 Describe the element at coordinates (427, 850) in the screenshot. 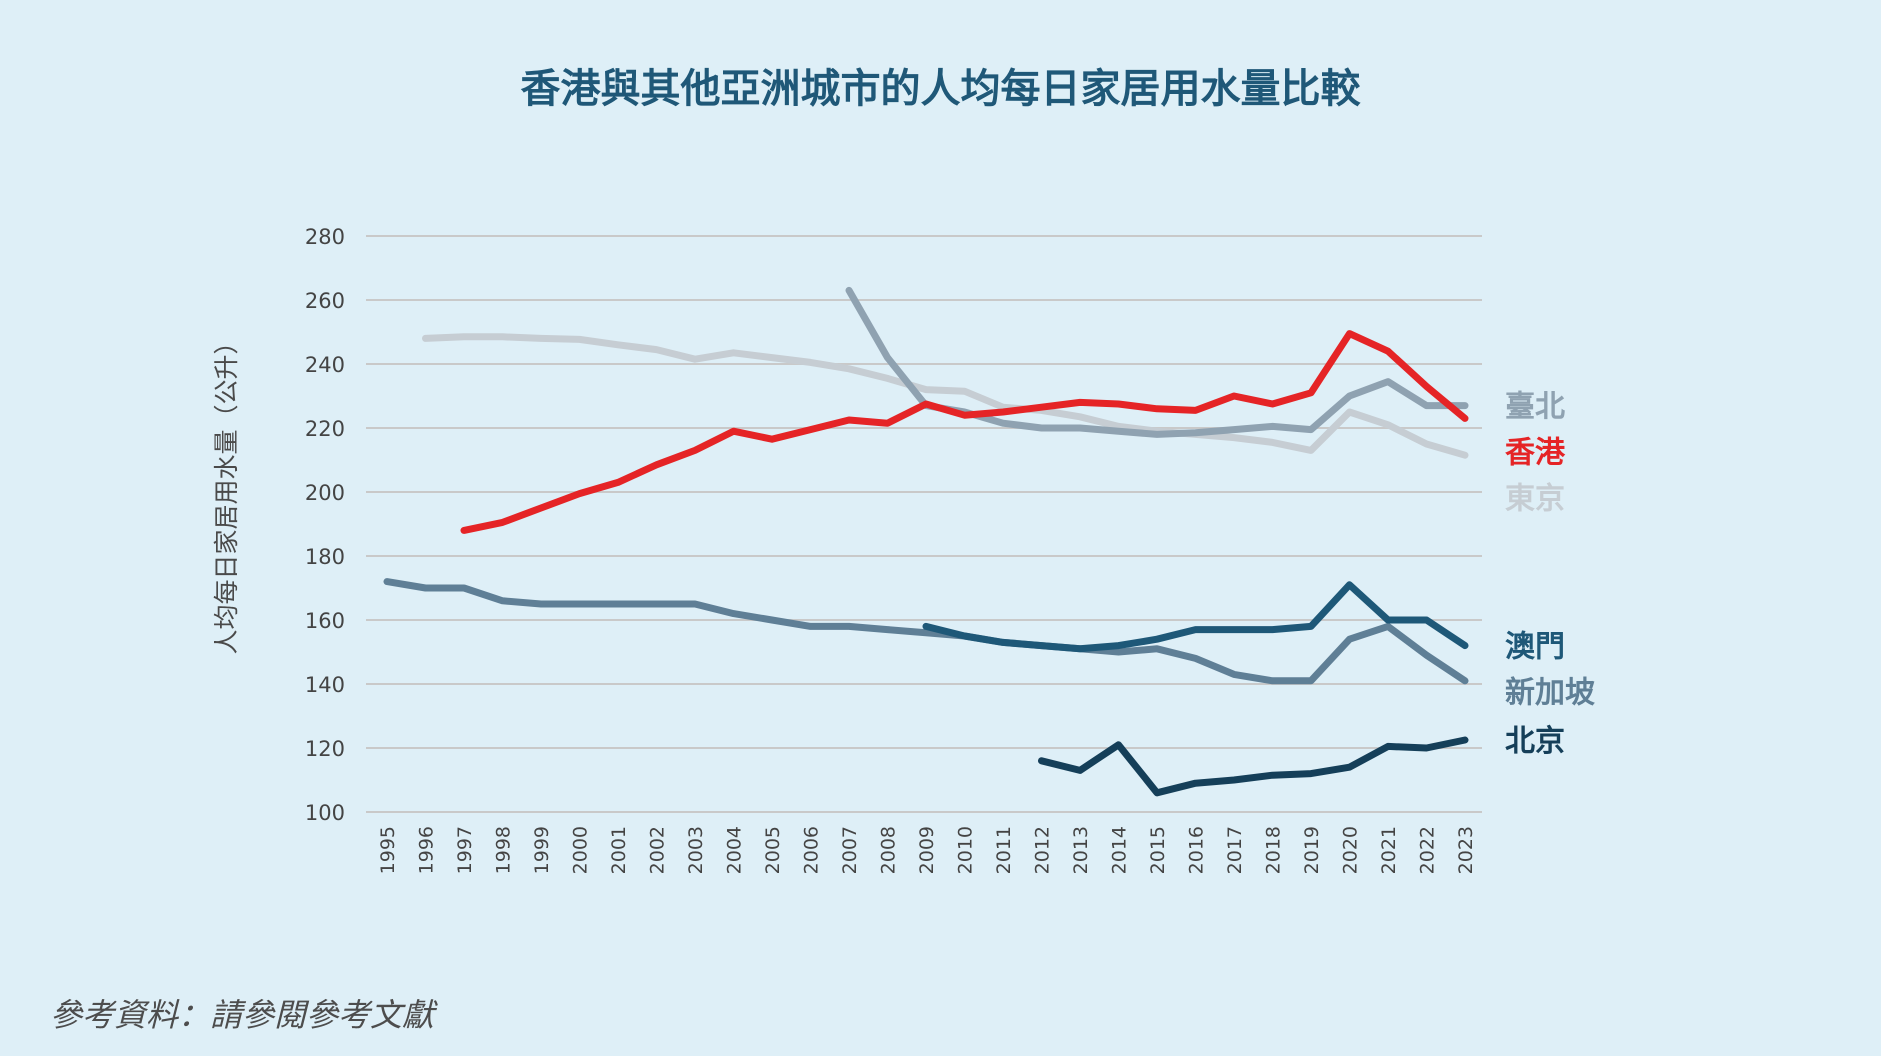

I see `x-tick-label: 1996` at that location.